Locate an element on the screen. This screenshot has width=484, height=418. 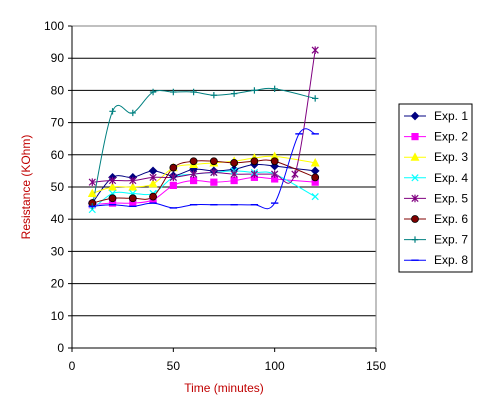
y-tick-labels: 0 10 20 30 40 50 60 70 80 90 100 is located at coordinates (54, 187).